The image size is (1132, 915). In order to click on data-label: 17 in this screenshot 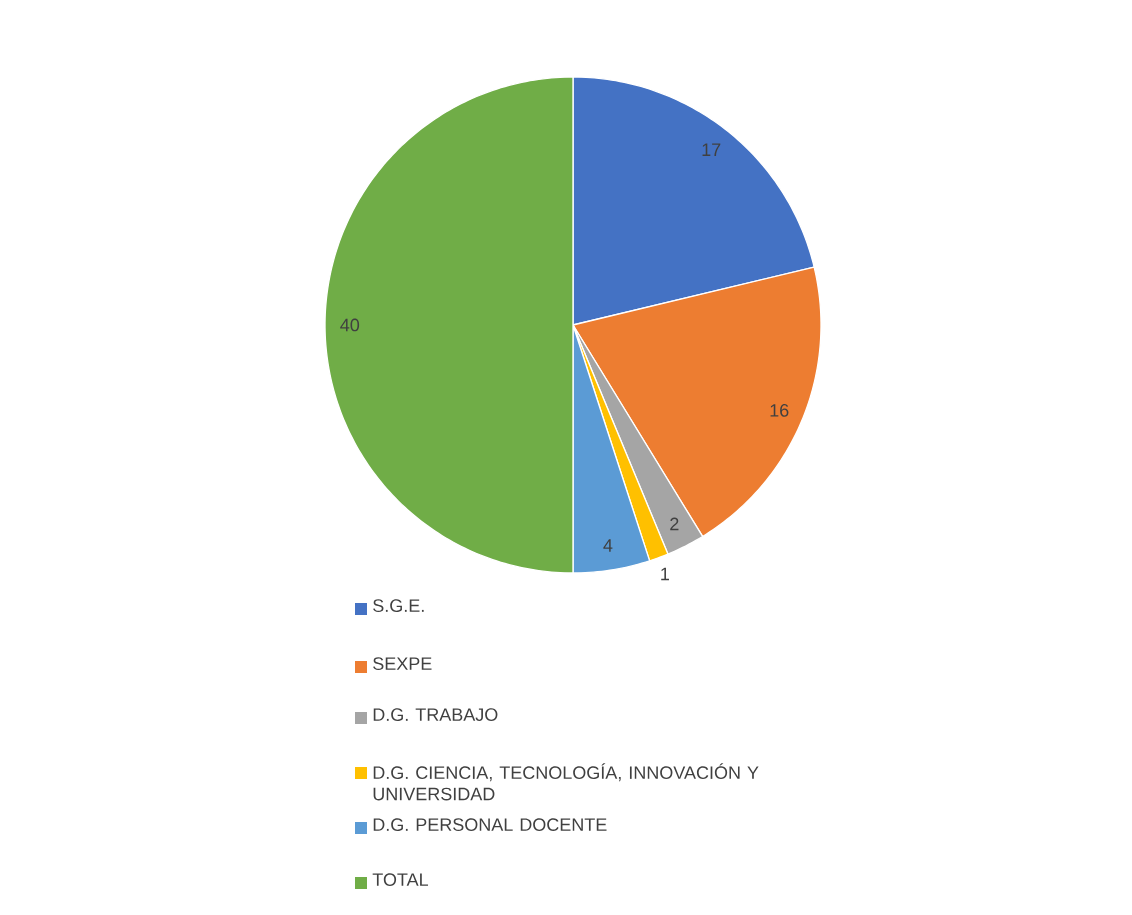, I will do `click(711, 149)`.